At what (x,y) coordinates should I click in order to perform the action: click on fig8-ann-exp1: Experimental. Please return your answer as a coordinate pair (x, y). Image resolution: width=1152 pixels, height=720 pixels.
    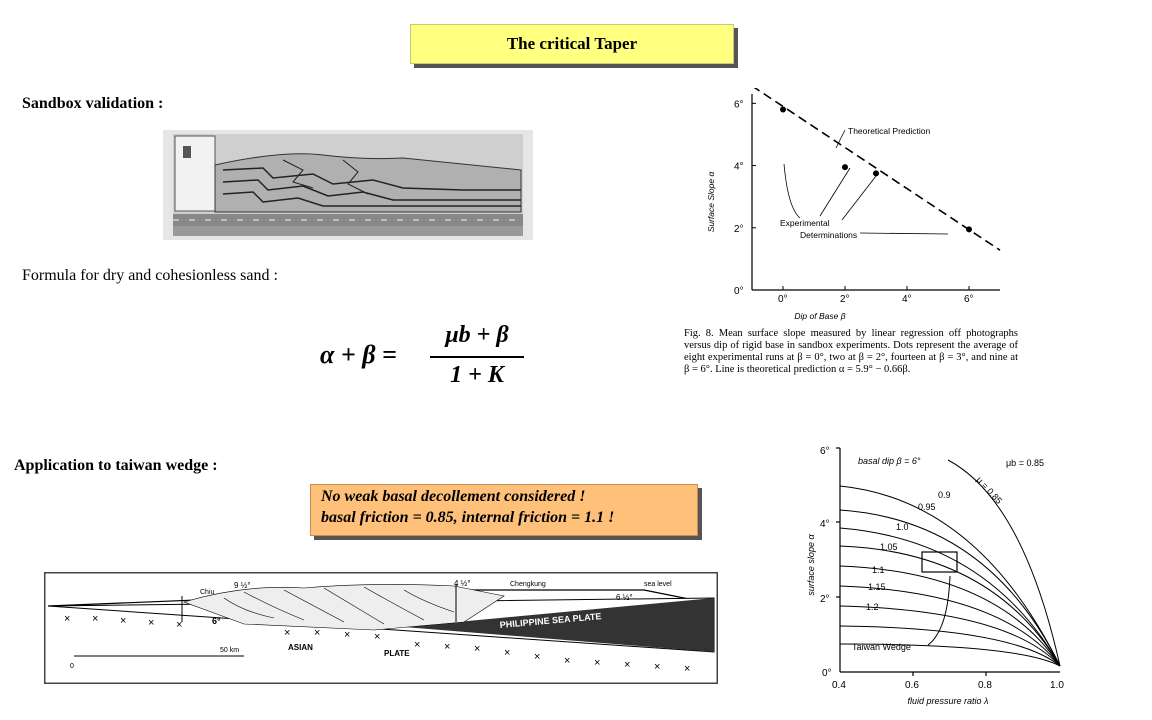
    Looking at the image, I should click on (805, 223).